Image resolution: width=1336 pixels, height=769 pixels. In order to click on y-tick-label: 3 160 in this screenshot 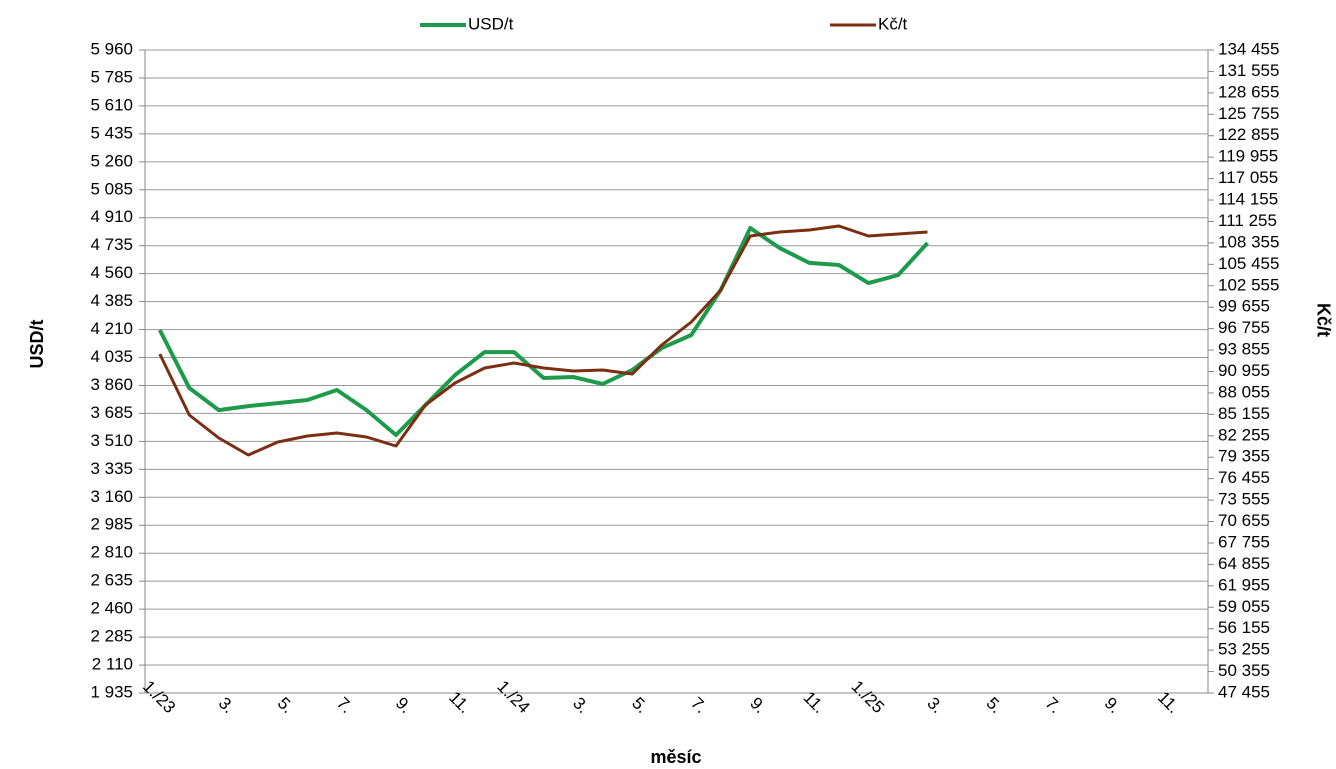, I will do `click(111, 496)`.